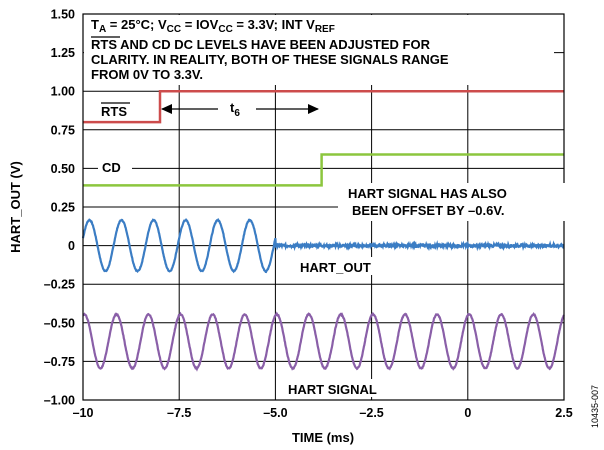 The image size is (604, 450). Describe the element at coordinates (111, 167) in the screenshot. I see `cd-label: CD` at that location.